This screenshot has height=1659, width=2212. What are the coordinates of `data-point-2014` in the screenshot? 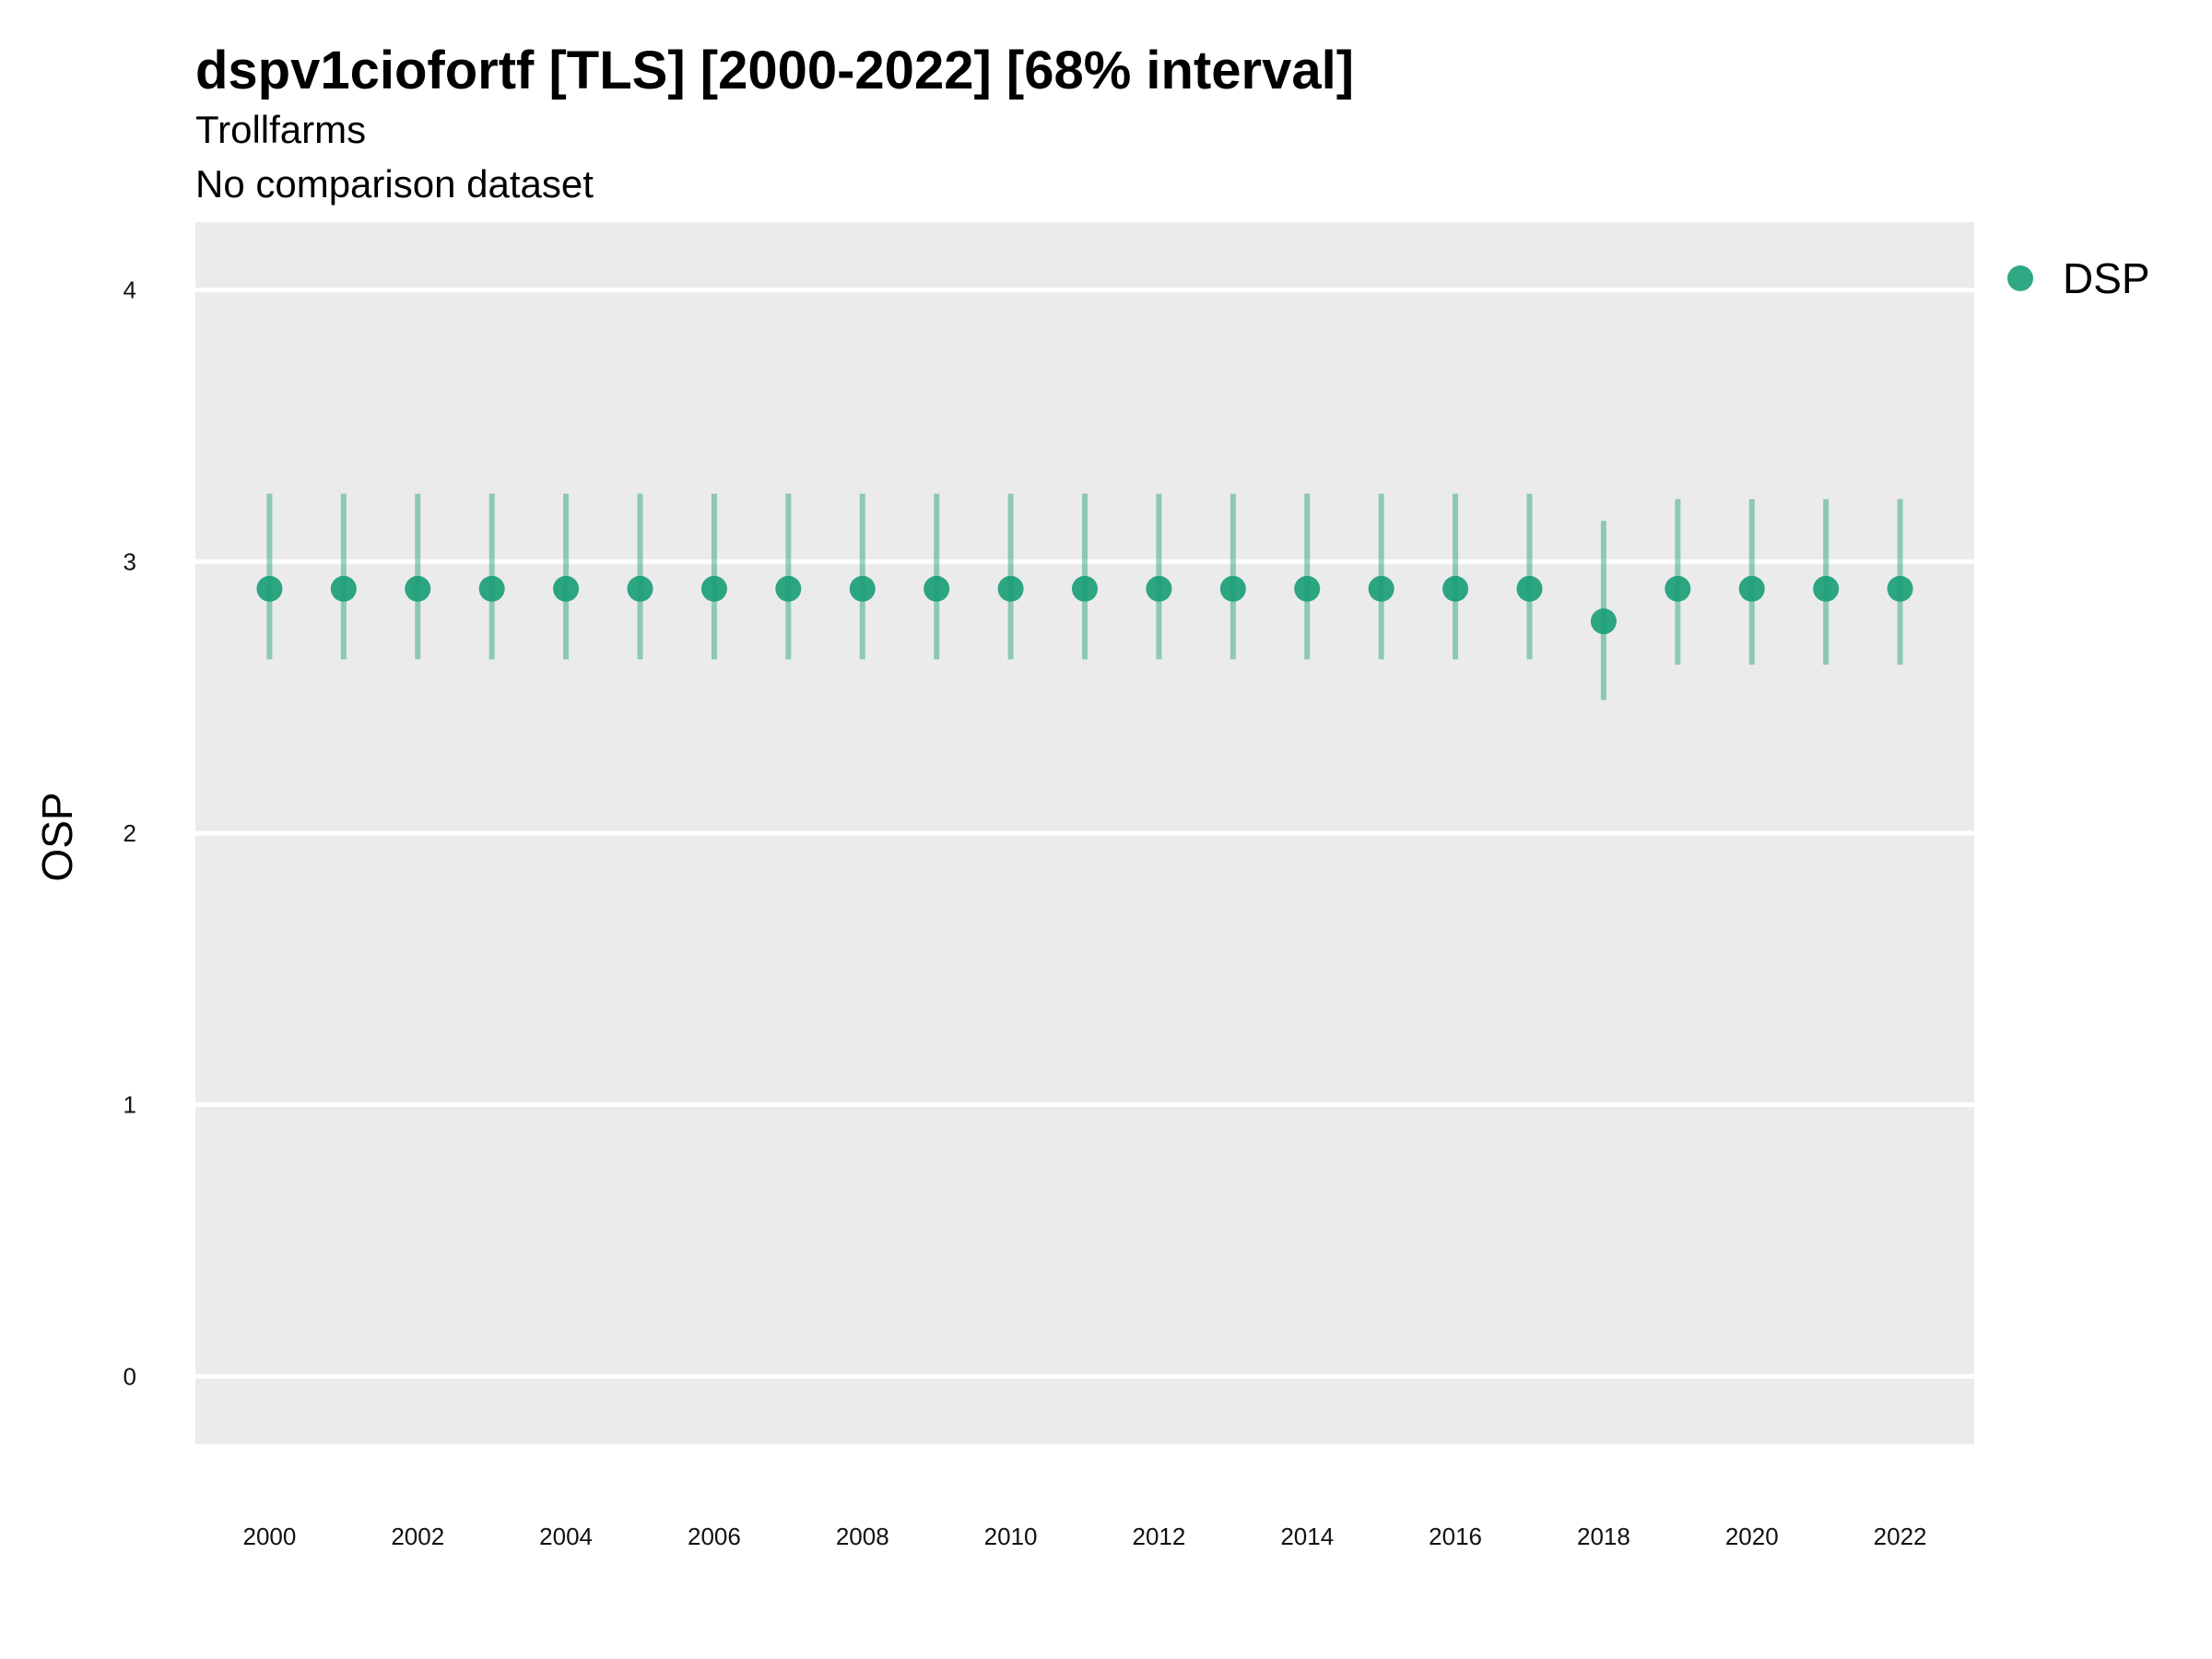 It's located at (1307, 588).